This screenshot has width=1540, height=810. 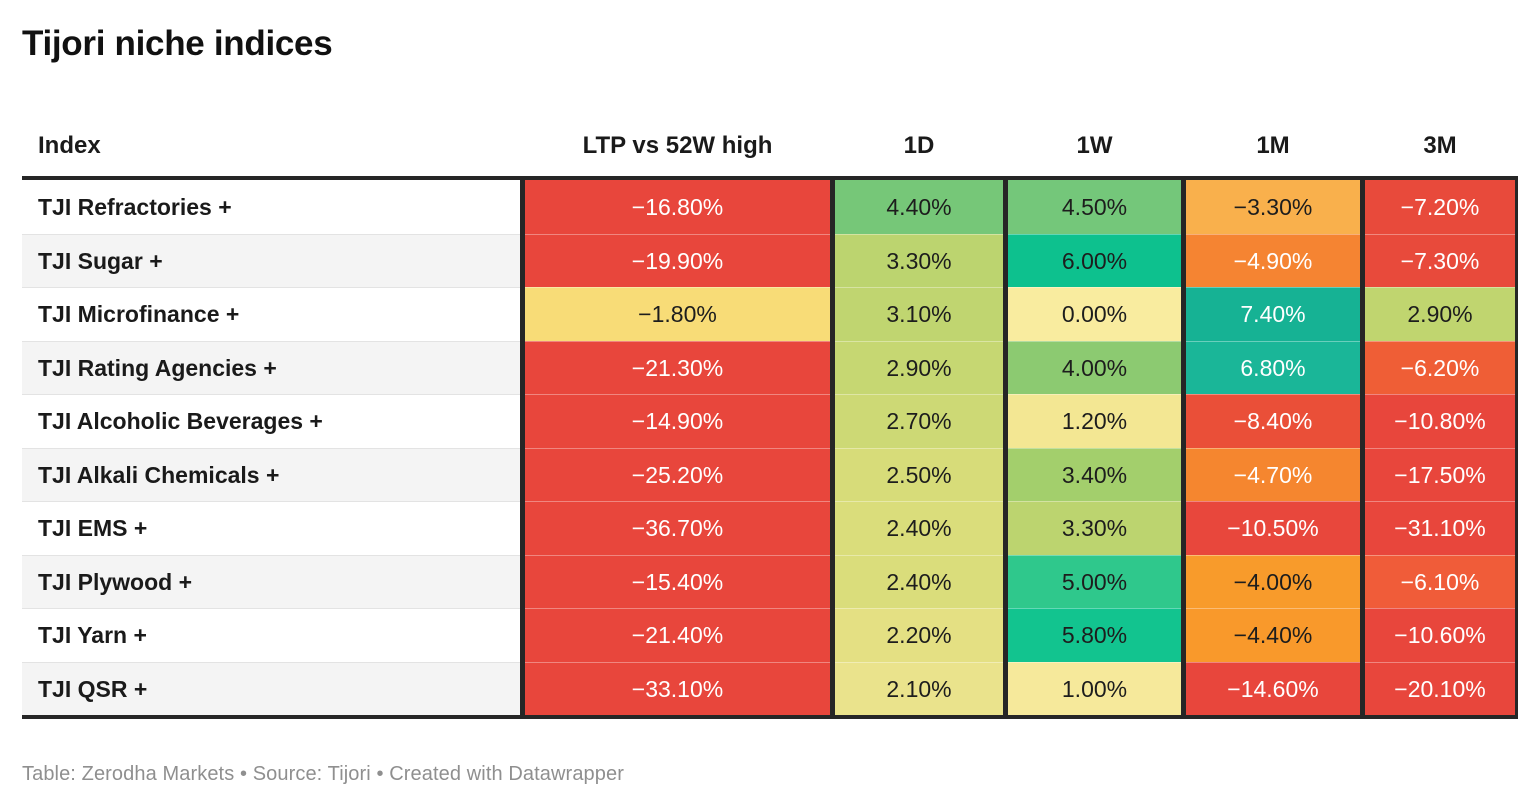 I want to click on cell-ltp-52w-high: −15.40%, so click(x=677, y=581).